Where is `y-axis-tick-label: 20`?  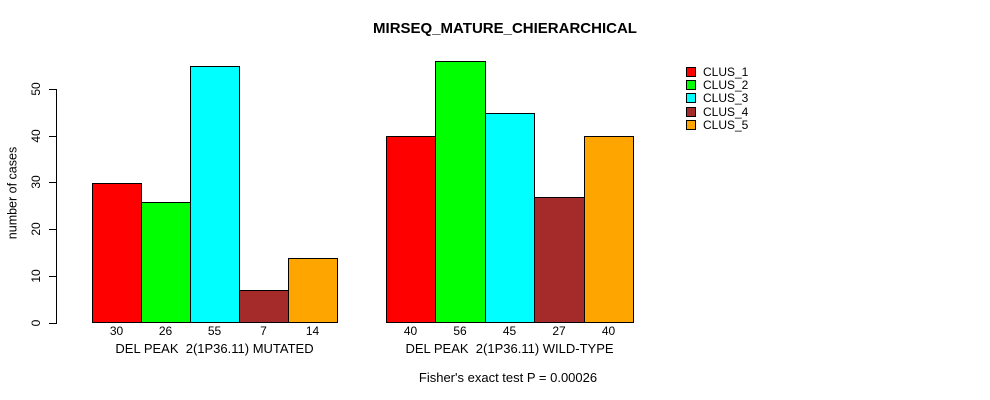 y-axis-tick-label: 20 is located at coordinates (36, 229).